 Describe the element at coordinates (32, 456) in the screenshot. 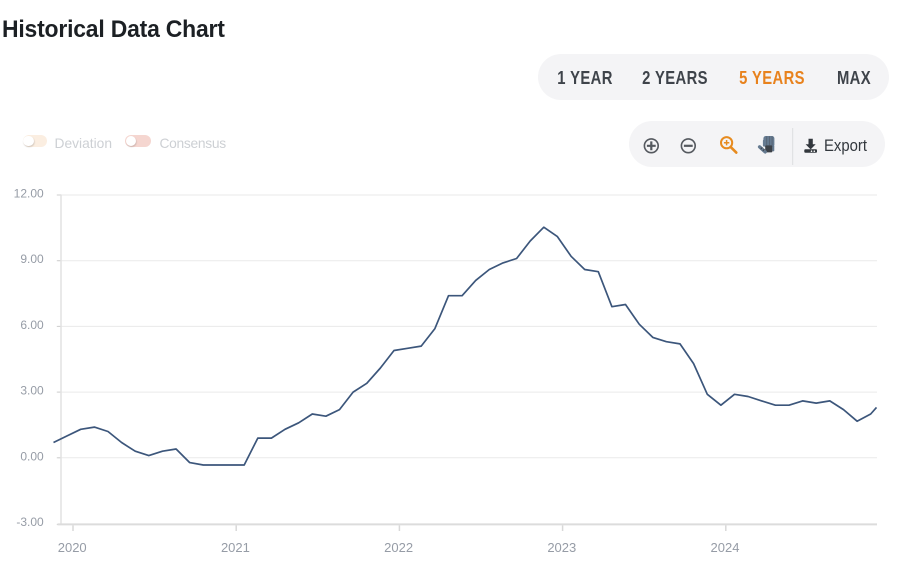

I see `svg-text: 0.00` at that location.